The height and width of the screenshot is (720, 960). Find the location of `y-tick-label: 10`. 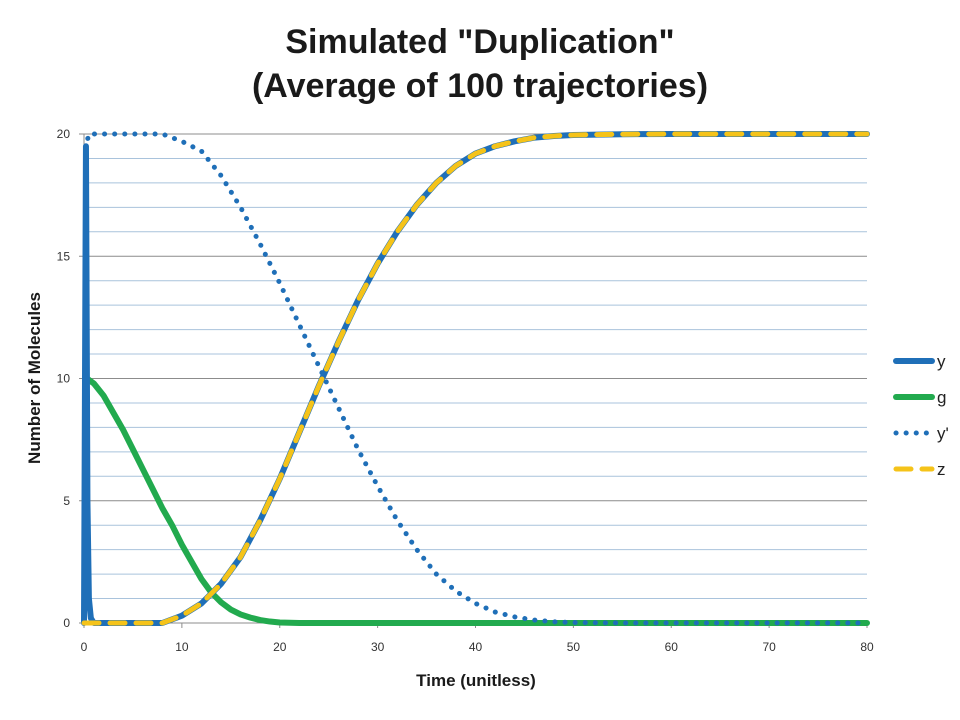

y-tick-label: 10 is located at coordinates (64, 379).